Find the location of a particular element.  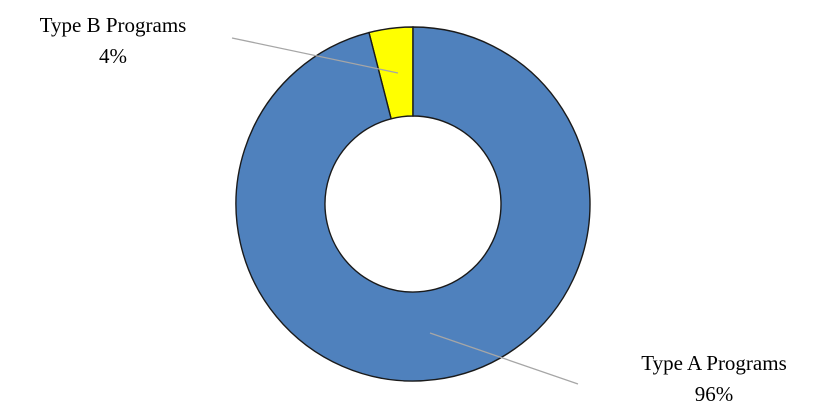

label-type-b-value: 4% is located at coordinates (113, 56).